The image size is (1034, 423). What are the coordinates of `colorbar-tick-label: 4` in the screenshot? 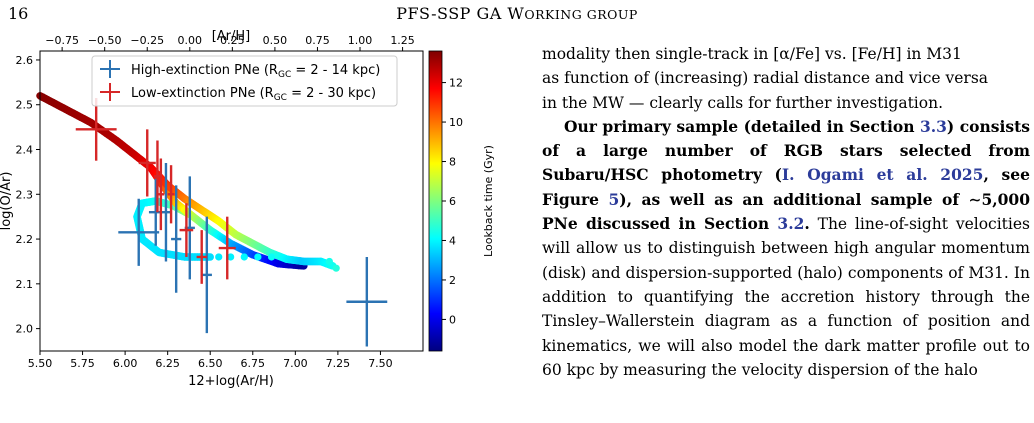 It's located at (452, 240).